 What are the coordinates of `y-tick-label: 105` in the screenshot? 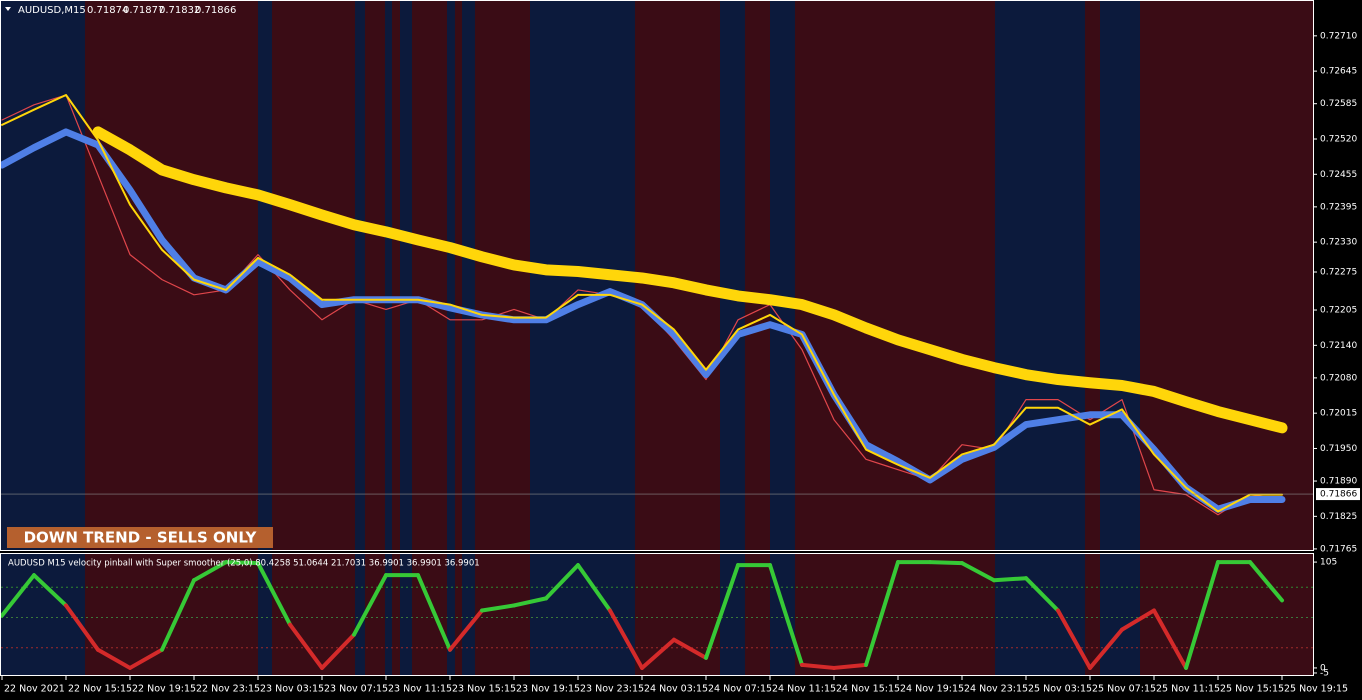 It's located at (1328, 563).